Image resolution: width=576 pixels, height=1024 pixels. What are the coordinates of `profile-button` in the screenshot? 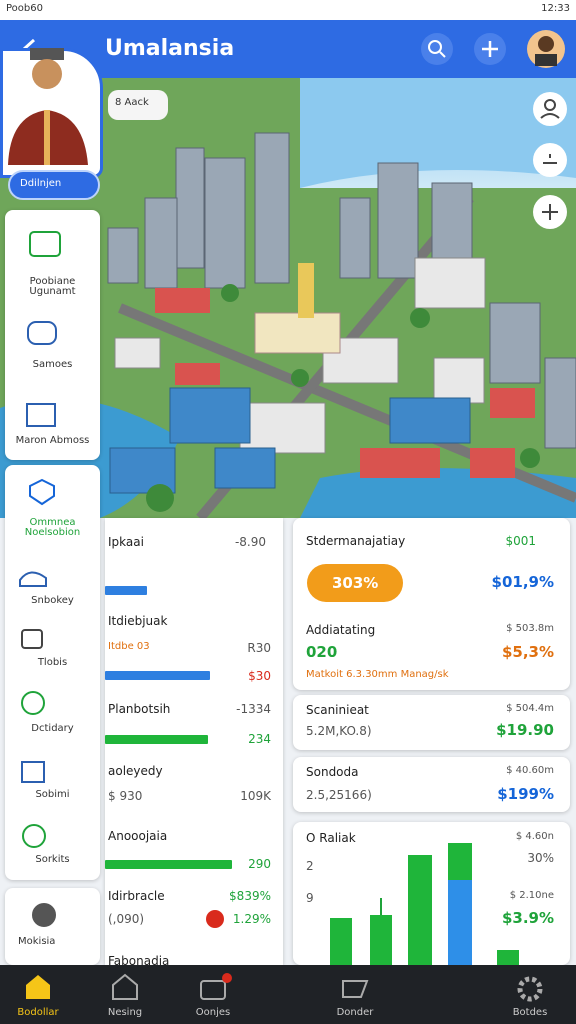 It's located at (54, 185).